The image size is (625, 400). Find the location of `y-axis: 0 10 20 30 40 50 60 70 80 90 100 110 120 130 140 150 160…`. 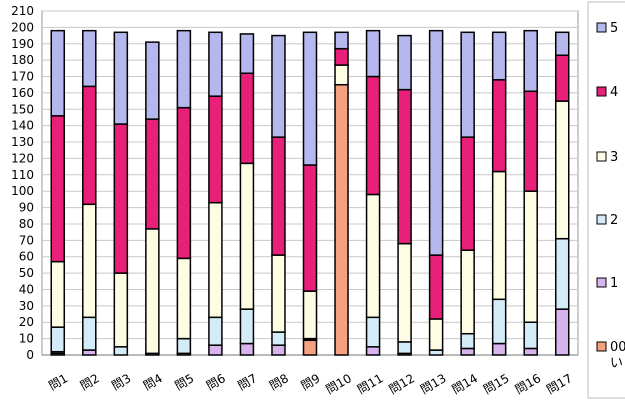

y-axis: 0 10 20 30 40 50 60 70 80 90 100 110 120 130 140 150 160… is located at coordinates (22, 183).